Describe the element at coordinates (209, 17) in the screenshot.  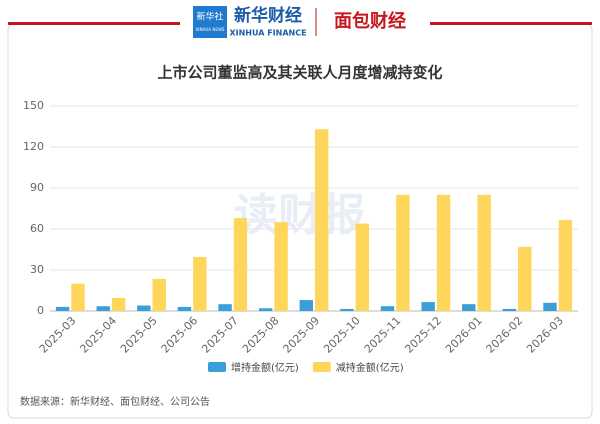
I see `badge: 新华社` at that location.